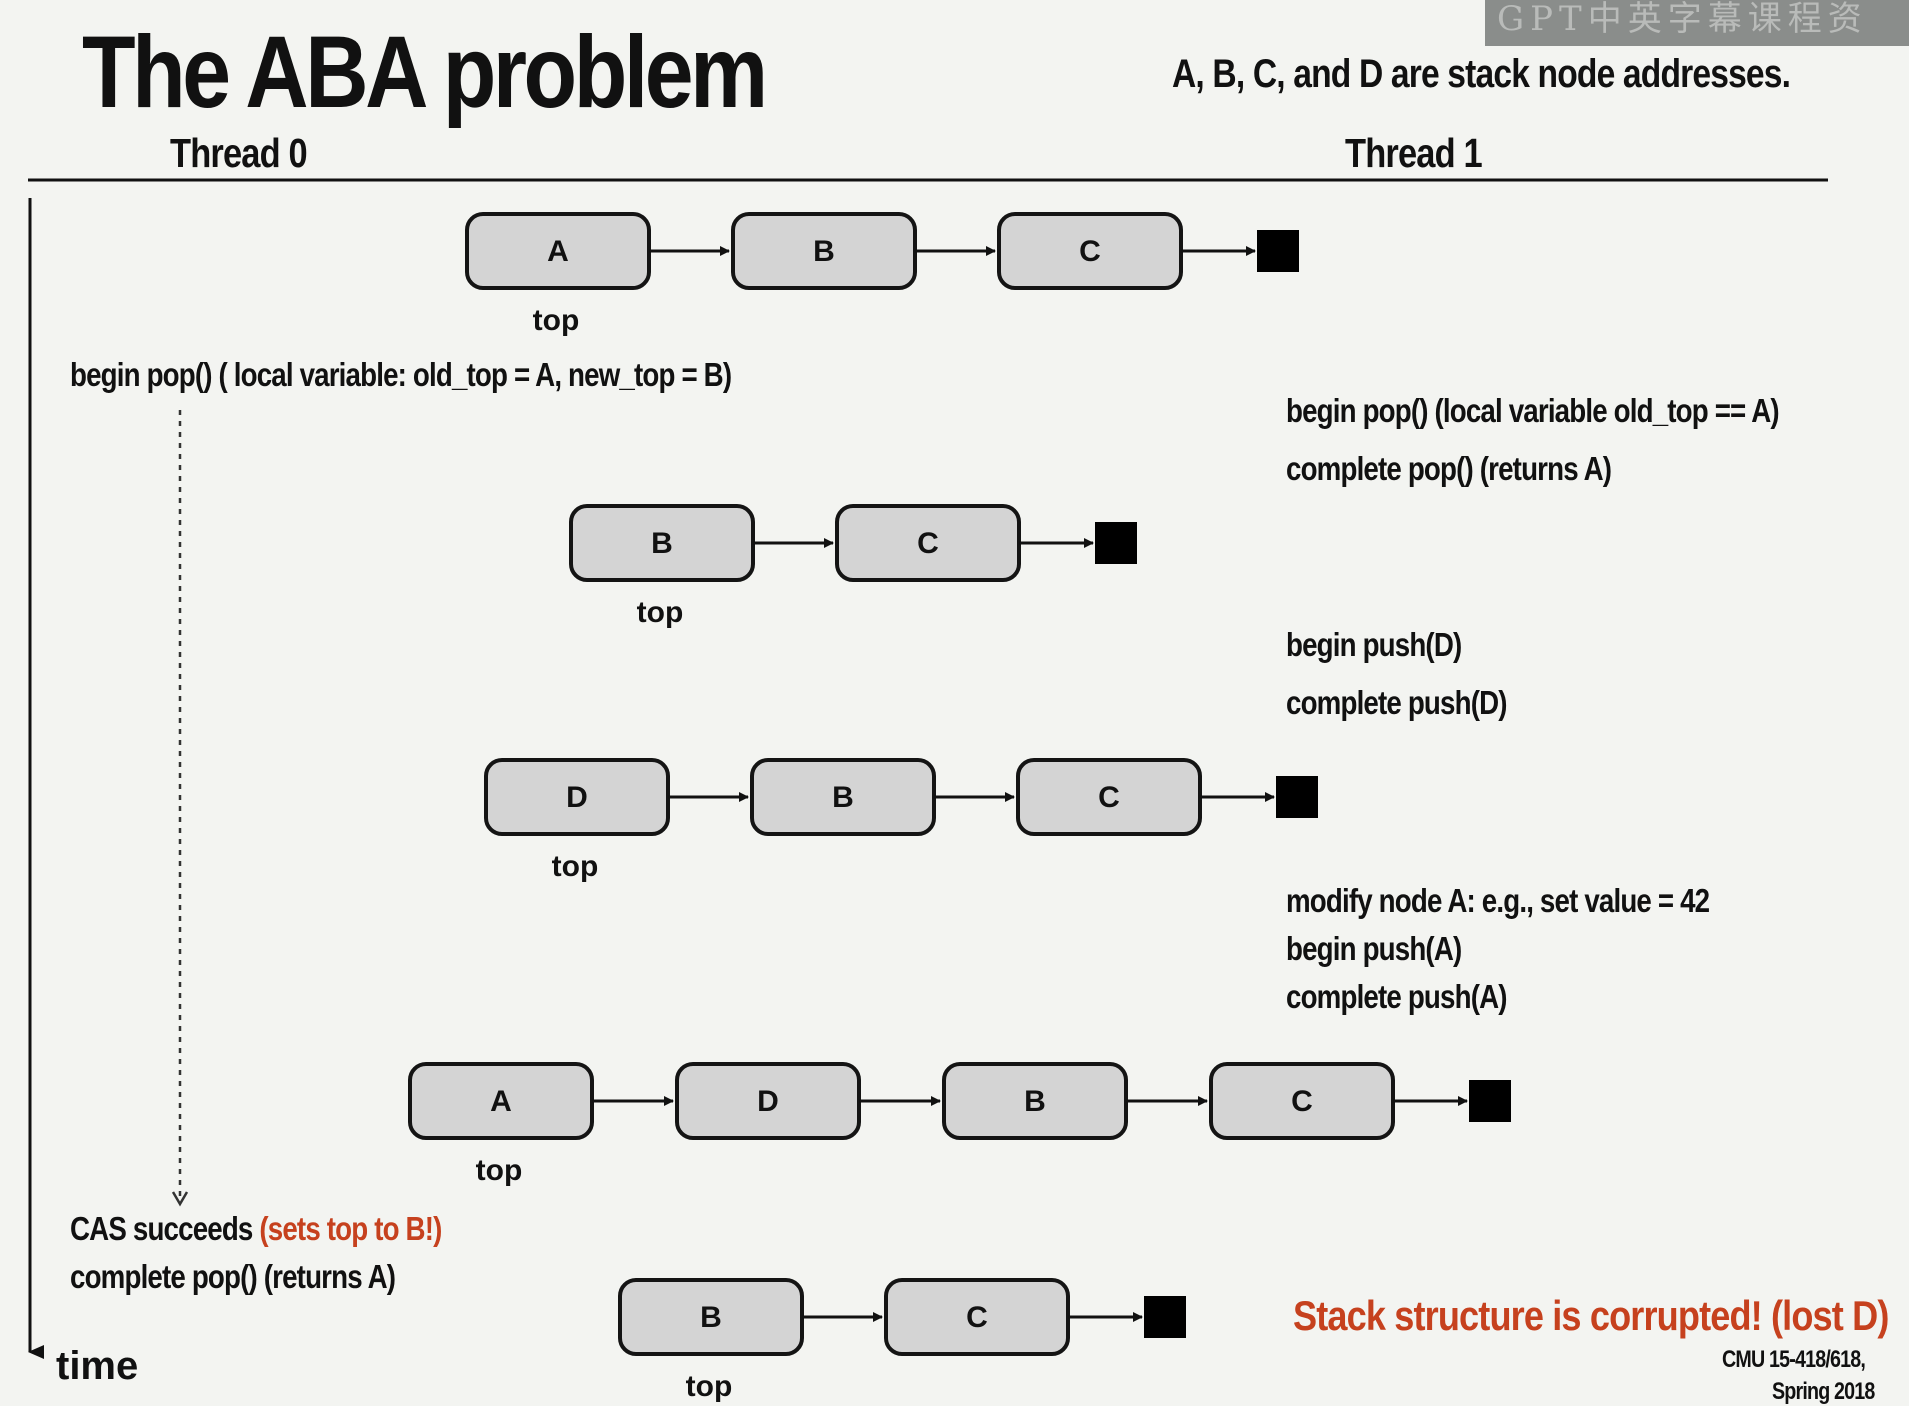 The width and height of the screenshot is (1909, 1406). Describe the element at coordinates (350, 1228) in the screenshot. I see `cas-highlight: (sets top to B!)` at that location.